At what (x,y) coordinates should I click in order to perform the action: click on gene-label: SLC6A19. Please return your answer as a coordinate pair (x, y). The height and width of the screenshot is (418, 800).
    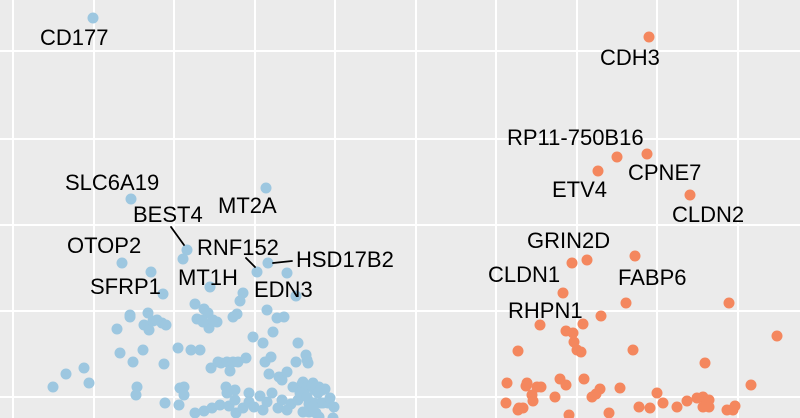
    Looking at the image, I should click on (112, 182).